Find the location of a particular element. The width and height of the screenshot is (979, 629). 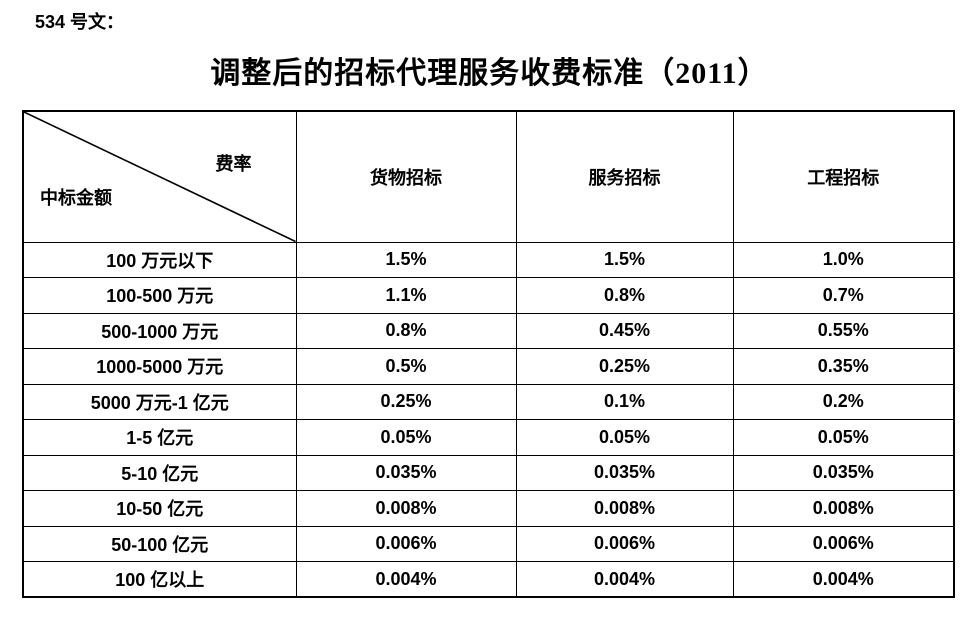

rate-cell: 1.1% is located at coordinates (406, 295).